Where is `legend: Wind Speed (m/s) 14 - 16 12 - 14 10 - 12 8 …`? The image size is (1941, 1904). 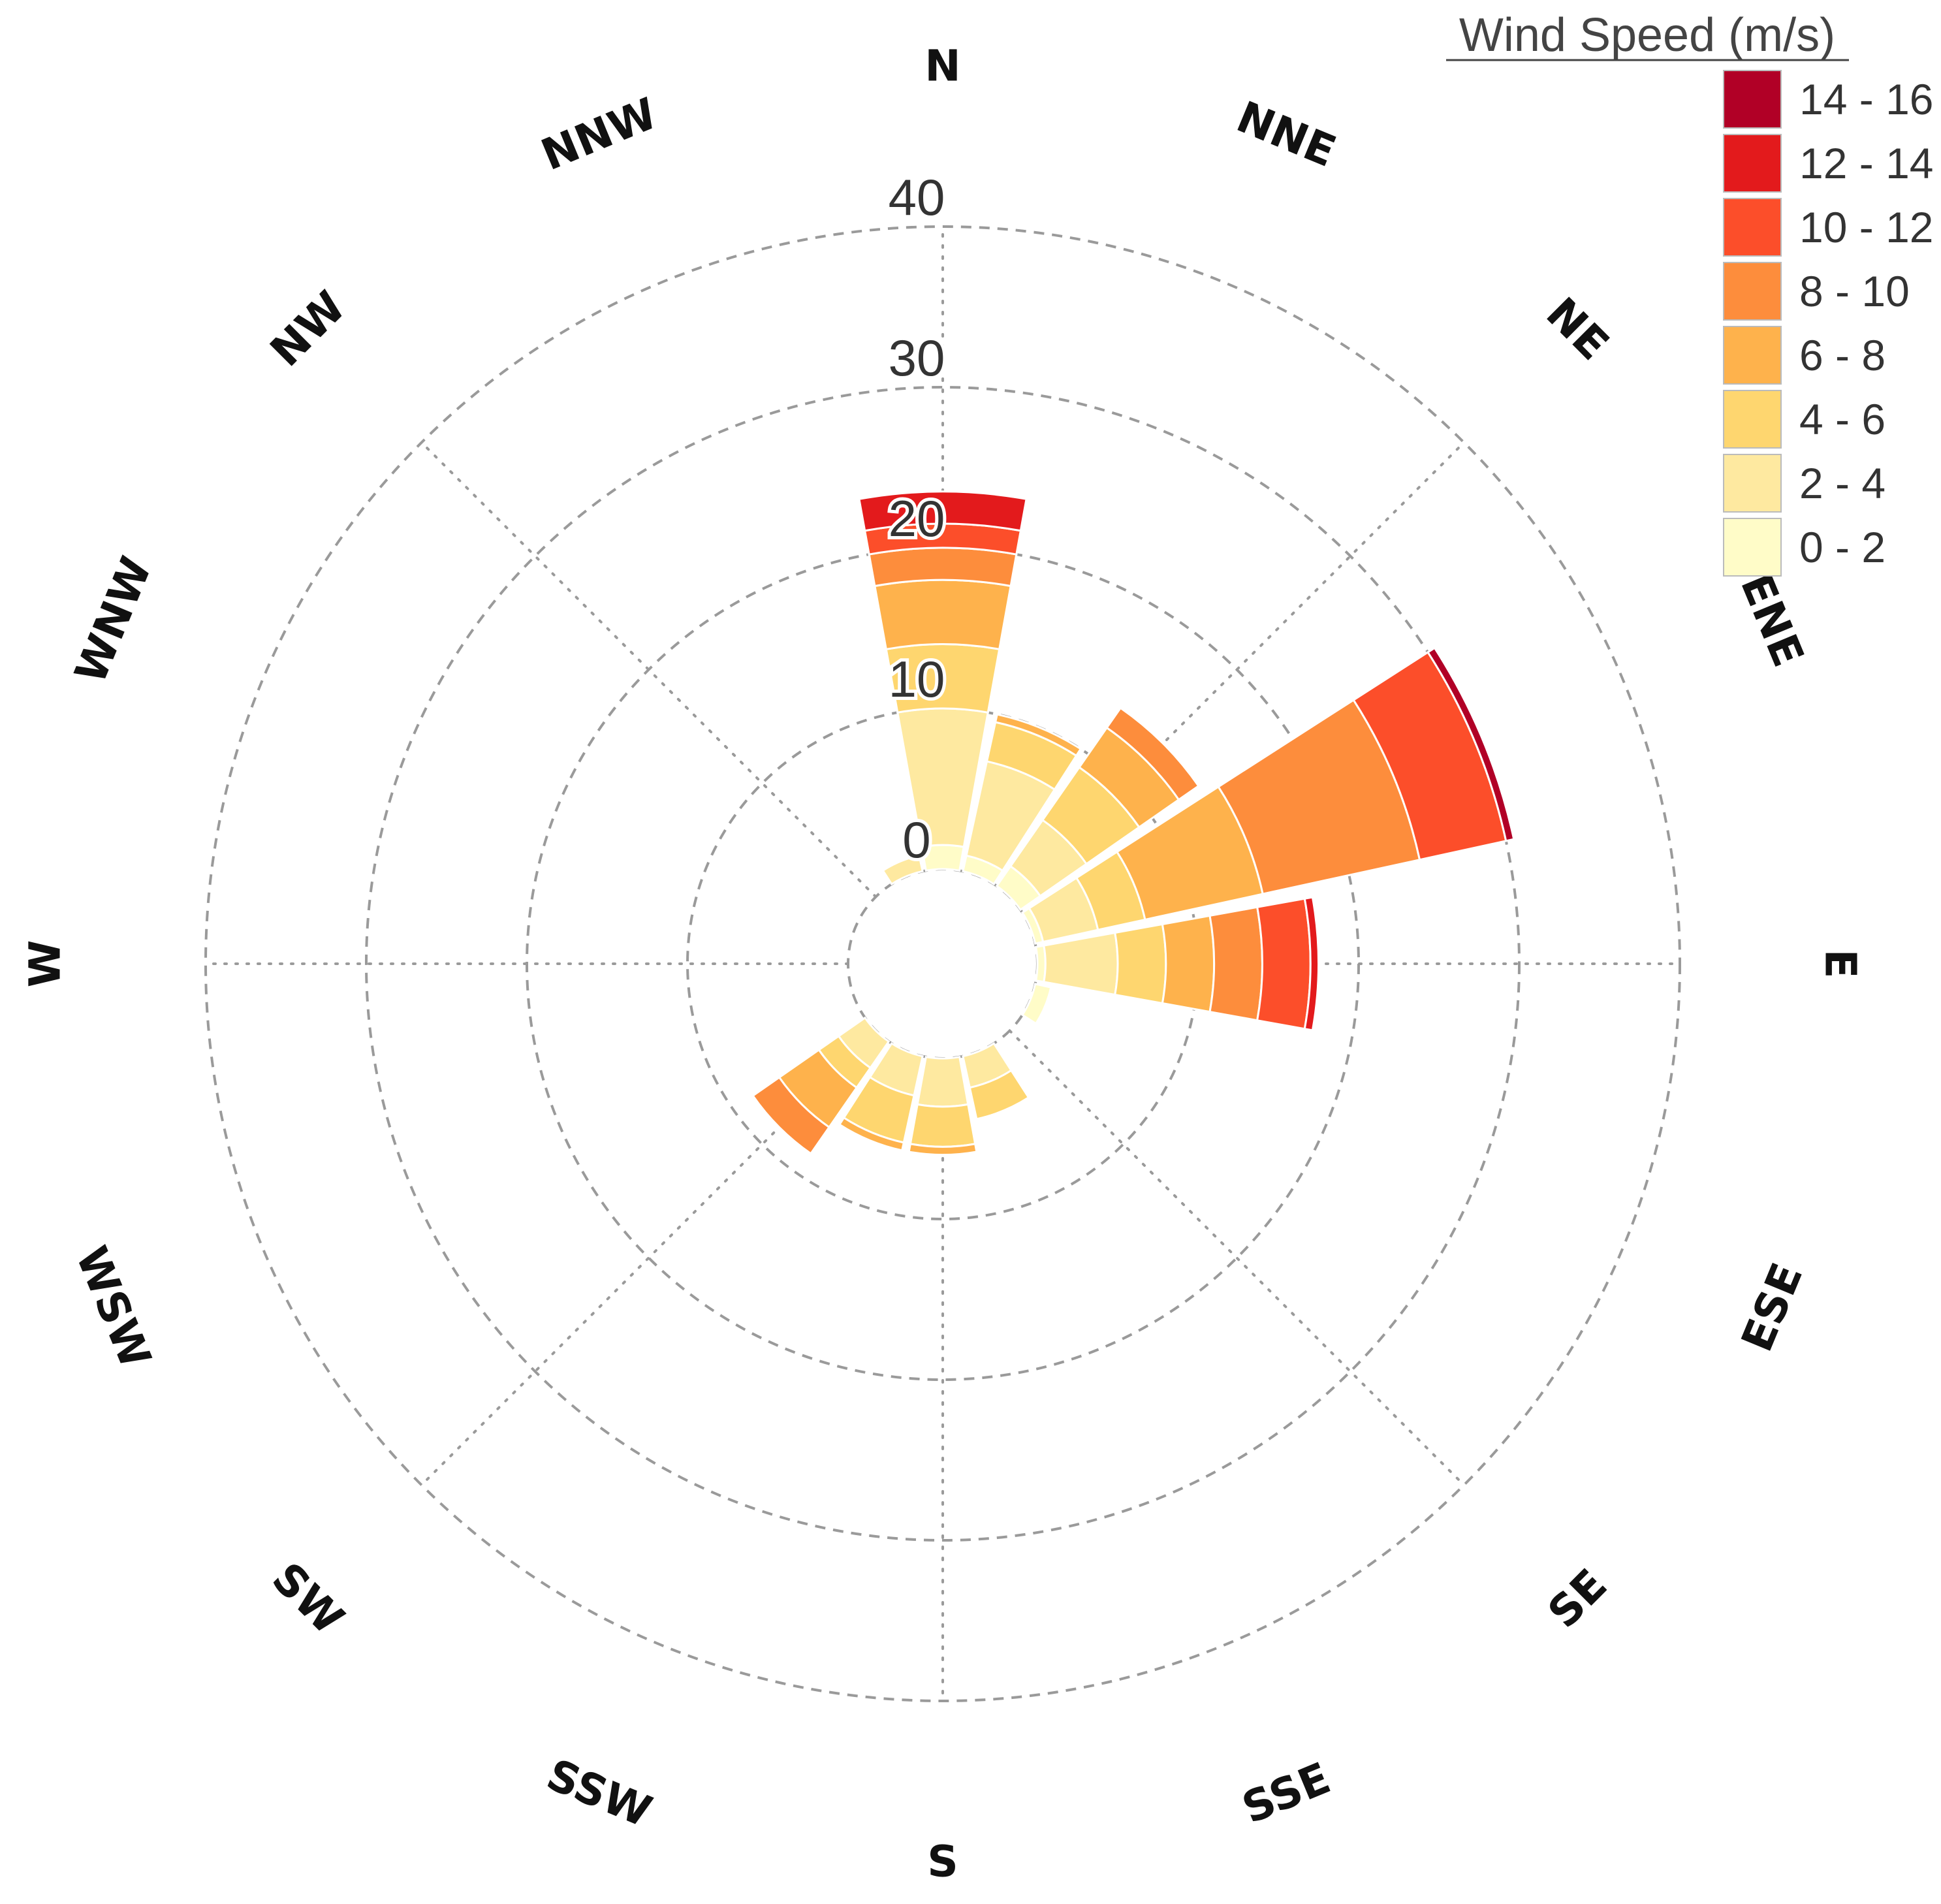 legend: Wind Speed (m/s) 14 - 16 12 - 14 10 - 12 8 … is located at coordinates (1690, 293).